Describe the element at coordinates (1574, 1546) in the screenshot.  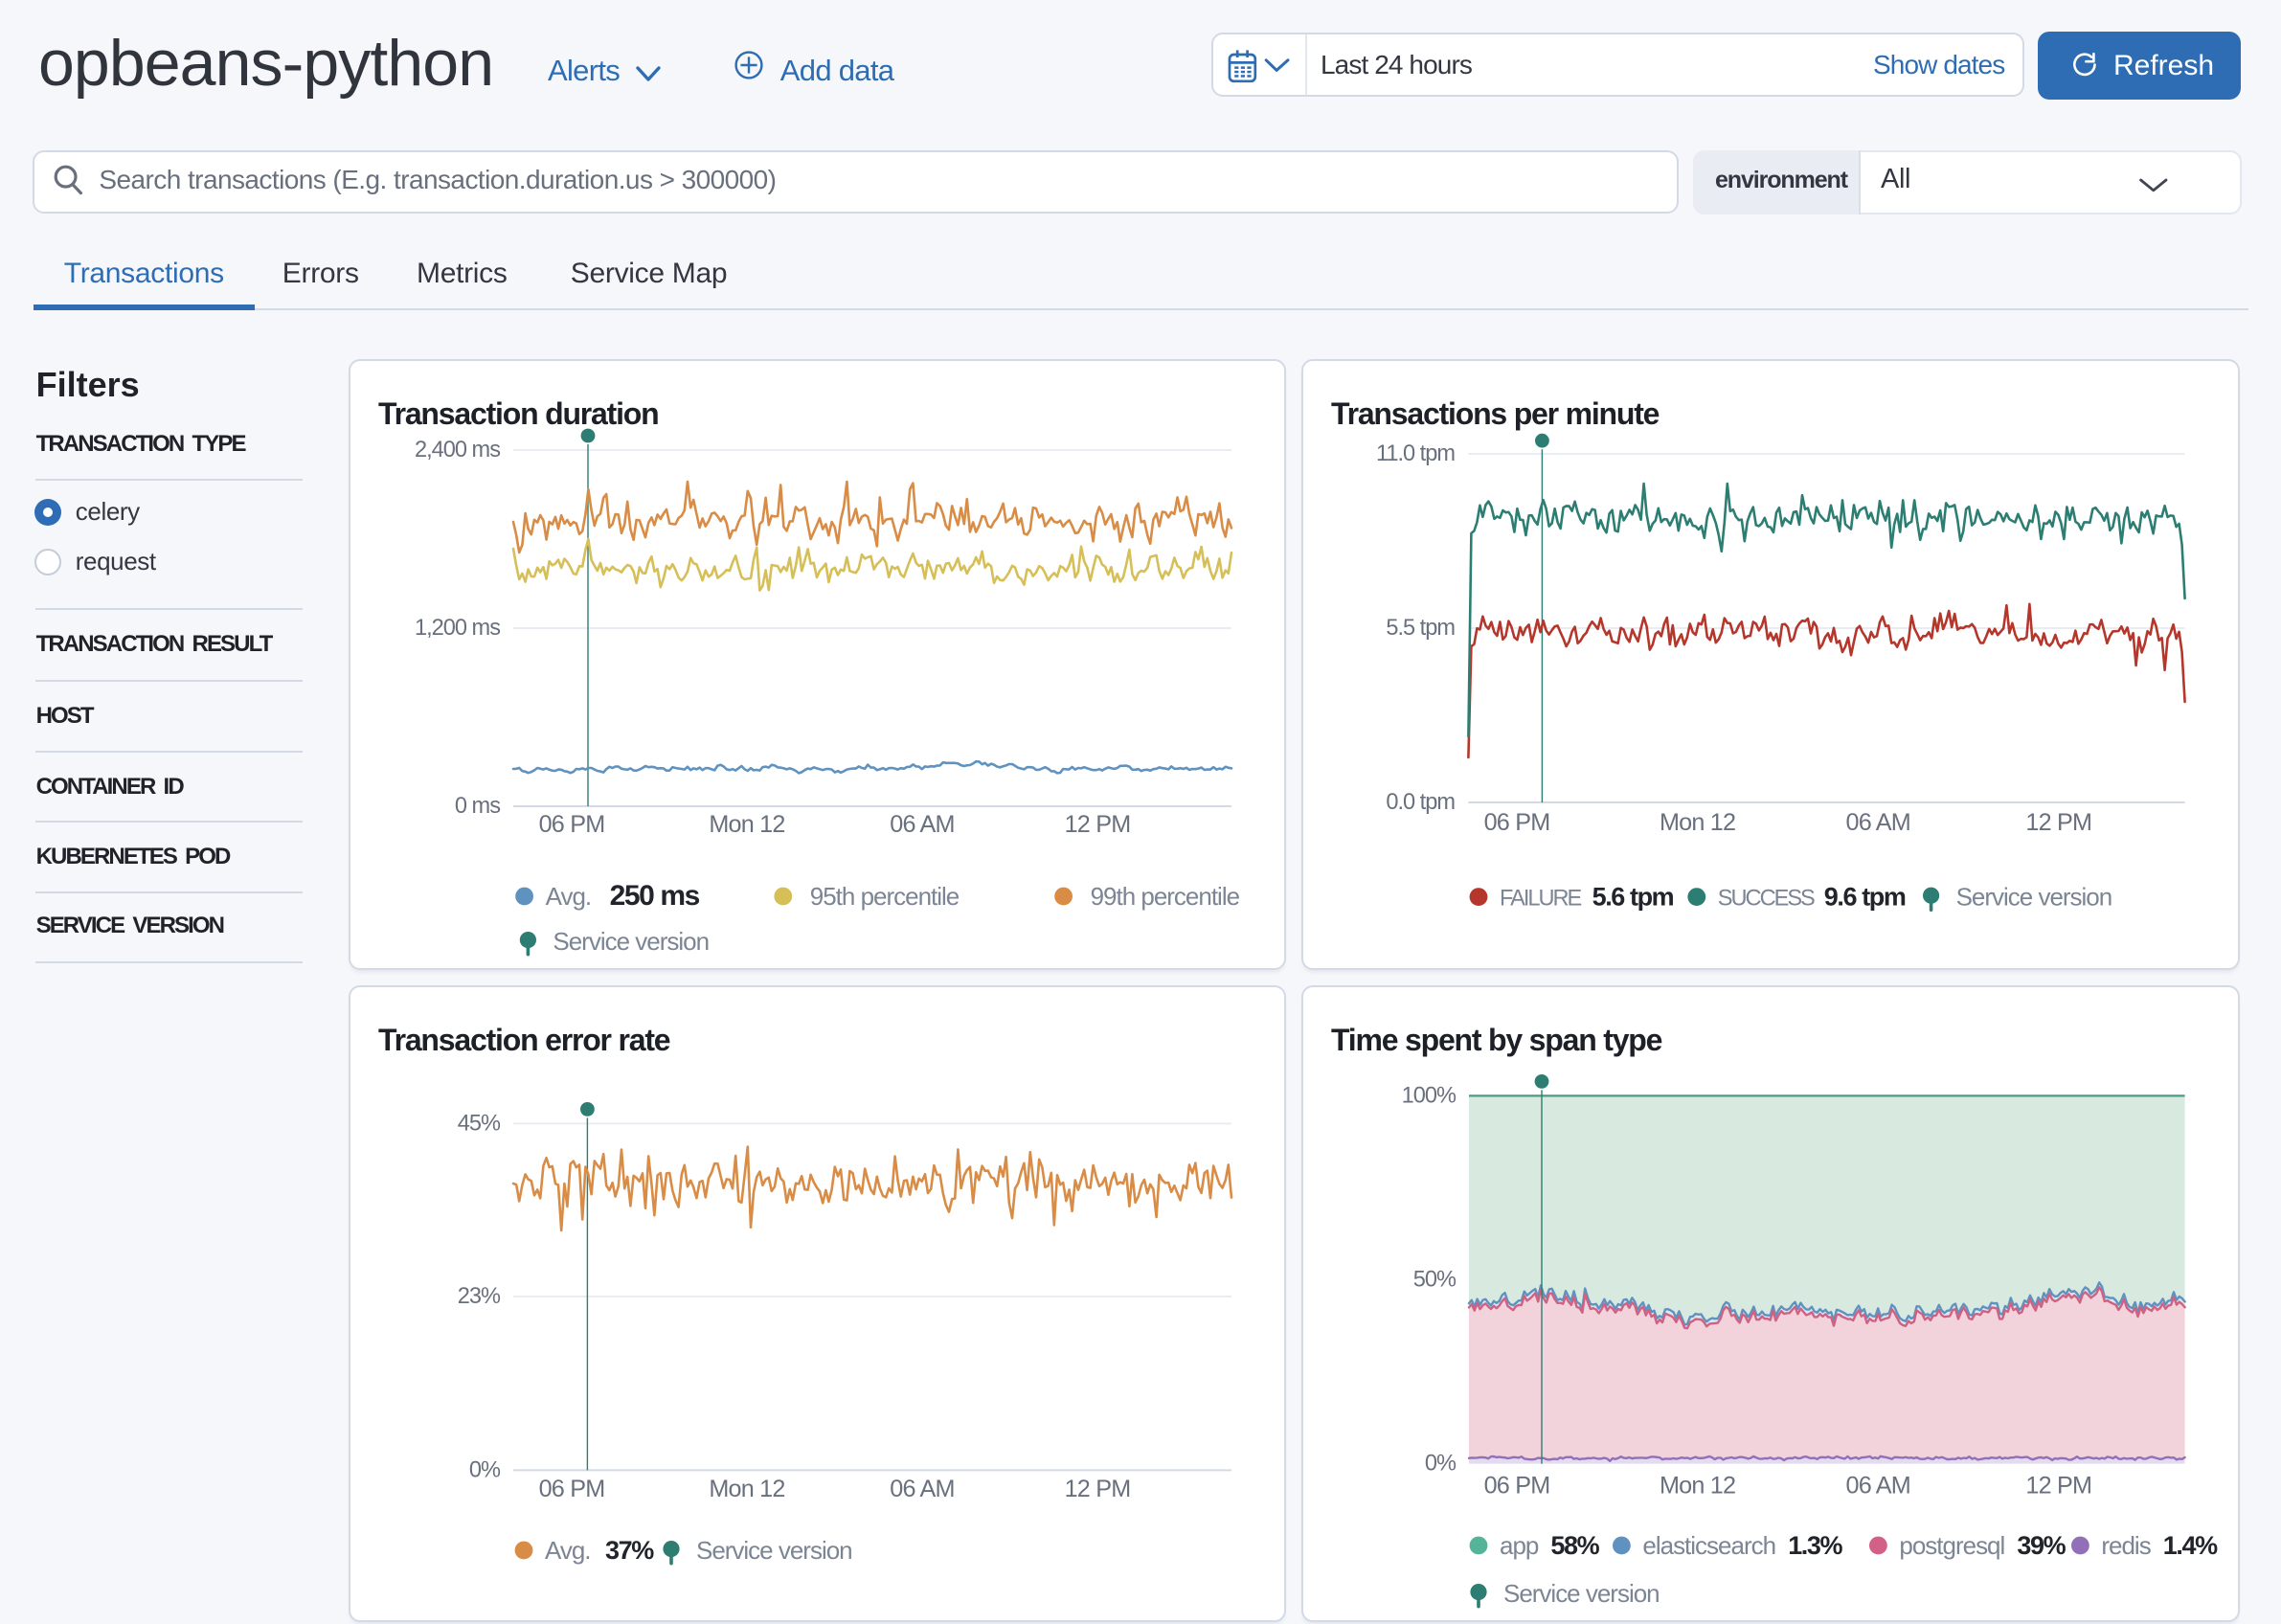
I see `svg-text: 58%` at that location.